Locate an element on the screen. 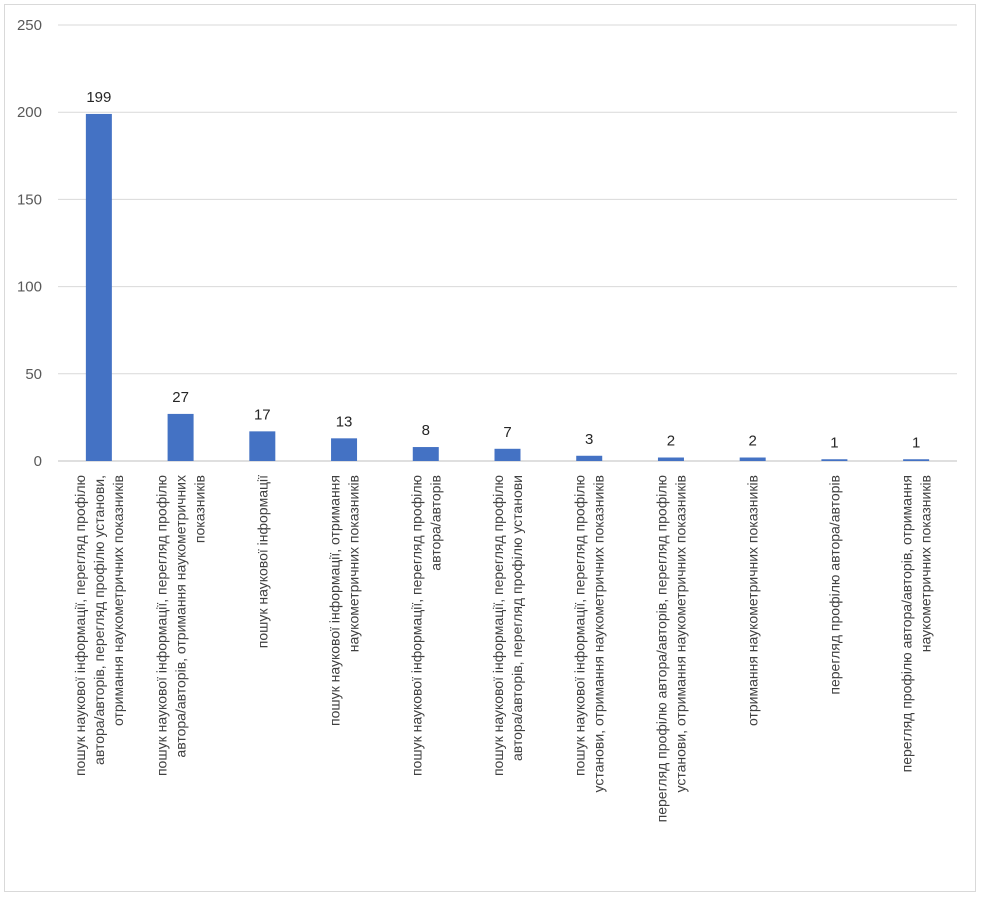 The width and height of the screenshot is (982, 900). category-label: пошук наукової інформації is located at coordinates (262, 561).